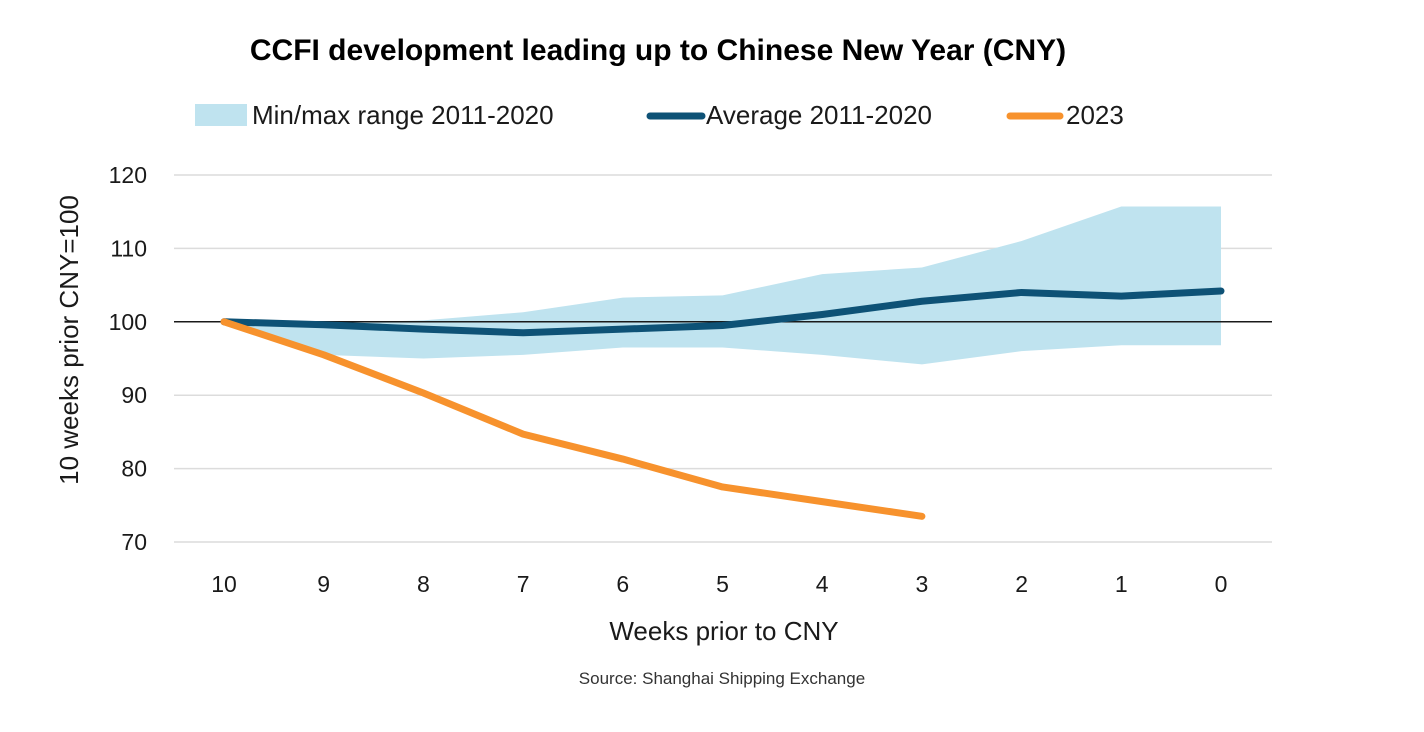  What do you see at coordinates (819, 115) in the screenshot?
I see `legend-label-average: Average 2011-2020` at bounding box center [819, 115].